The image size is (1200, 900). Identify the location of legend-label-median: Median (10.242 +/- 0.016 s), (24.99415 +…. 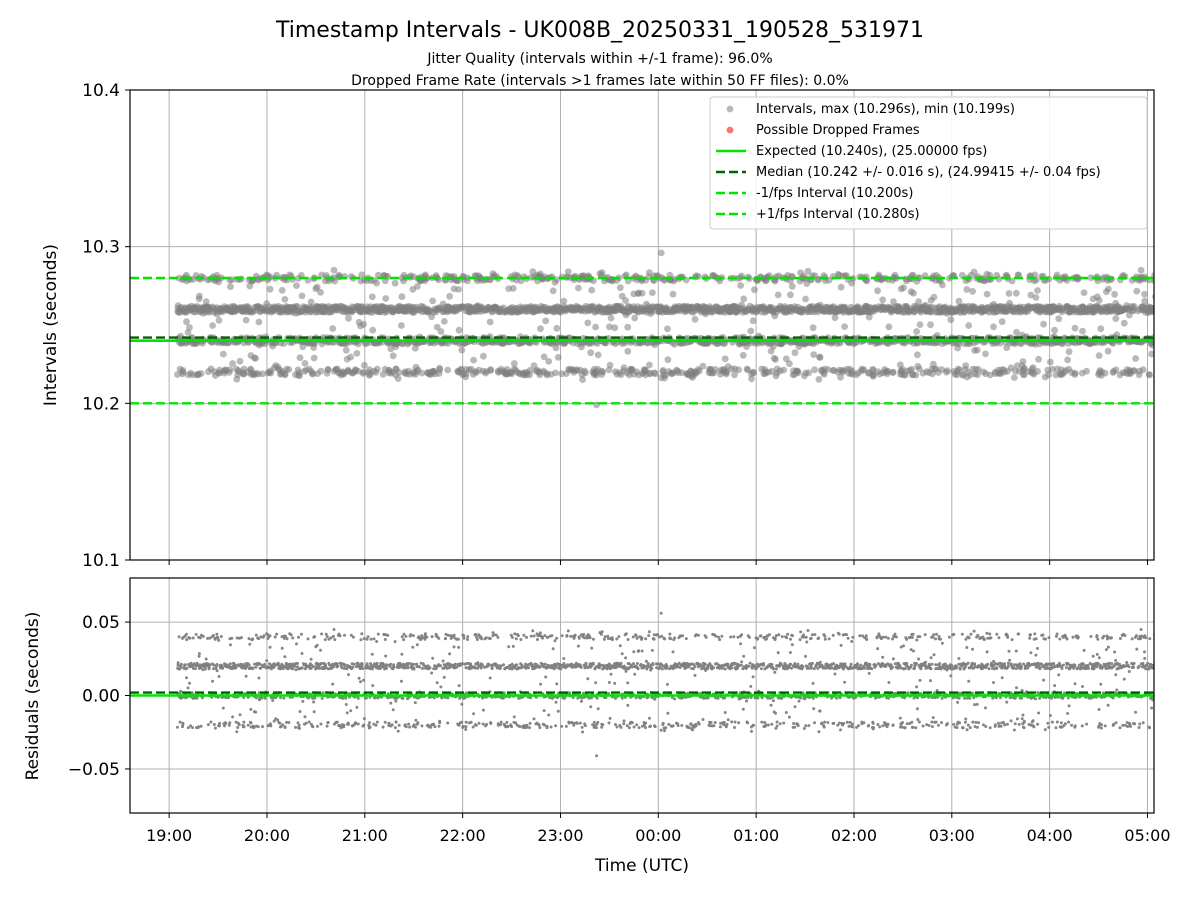
(928, 172).